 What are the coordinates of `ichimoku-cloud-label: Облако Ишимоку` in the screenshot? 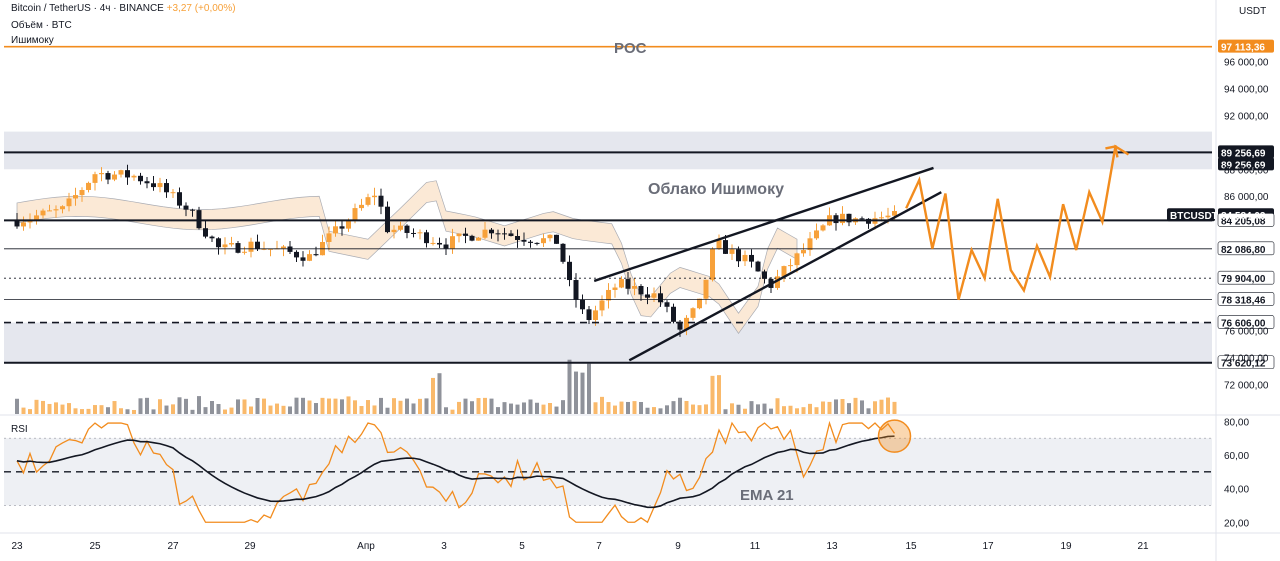 It's located at (716, 189).